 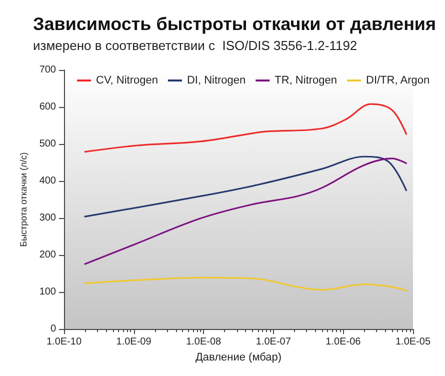 What do you see at coordinates (64, 342) in the screenshot?
I see `x-tick-label: 1.0E-10` at bounding box center [64, 342].